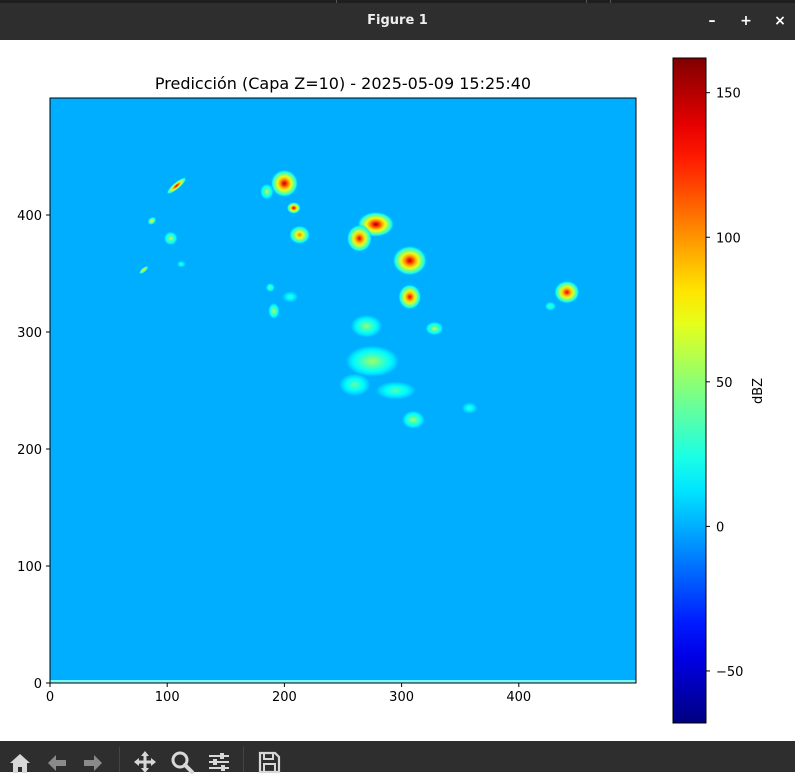 Image resolution: width=795 pixels, height=775 pixels. What do you see at coordinates (397, 758) in the screenshot?
I see `navigation-toolbar` at bounding box center [397, 758].